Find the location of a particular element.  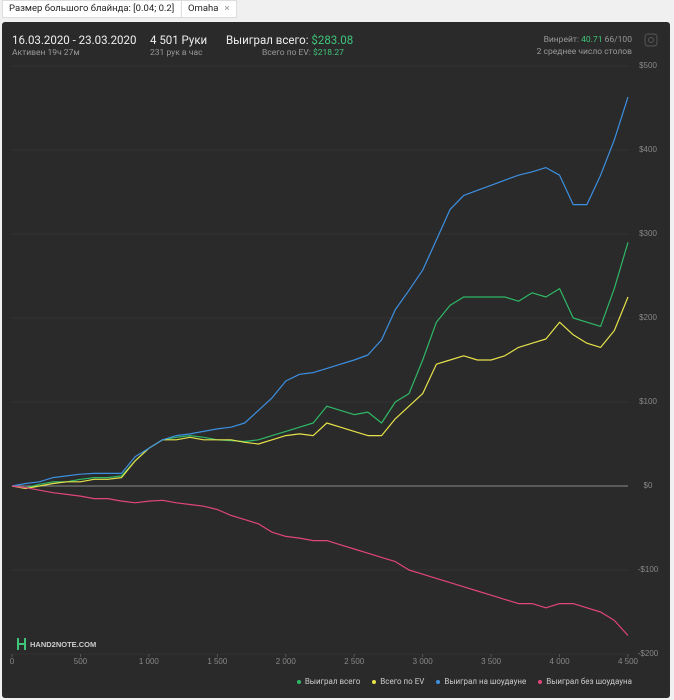

y-tick-label: $200 is located at coordinates (648, 317).